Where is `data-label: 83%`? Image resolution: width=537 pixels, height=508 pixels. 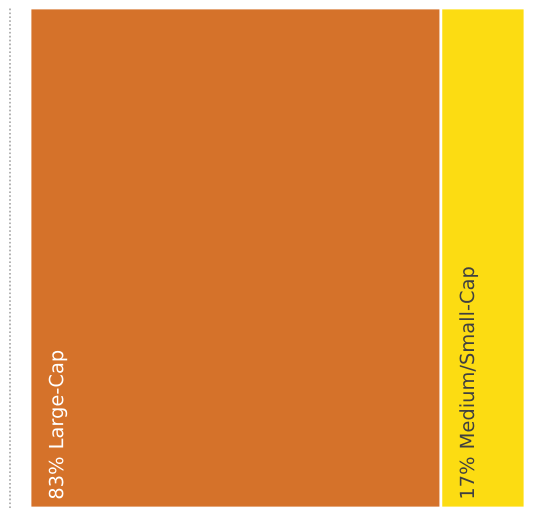 data-label: 83% is located at coordinates (56, 478).